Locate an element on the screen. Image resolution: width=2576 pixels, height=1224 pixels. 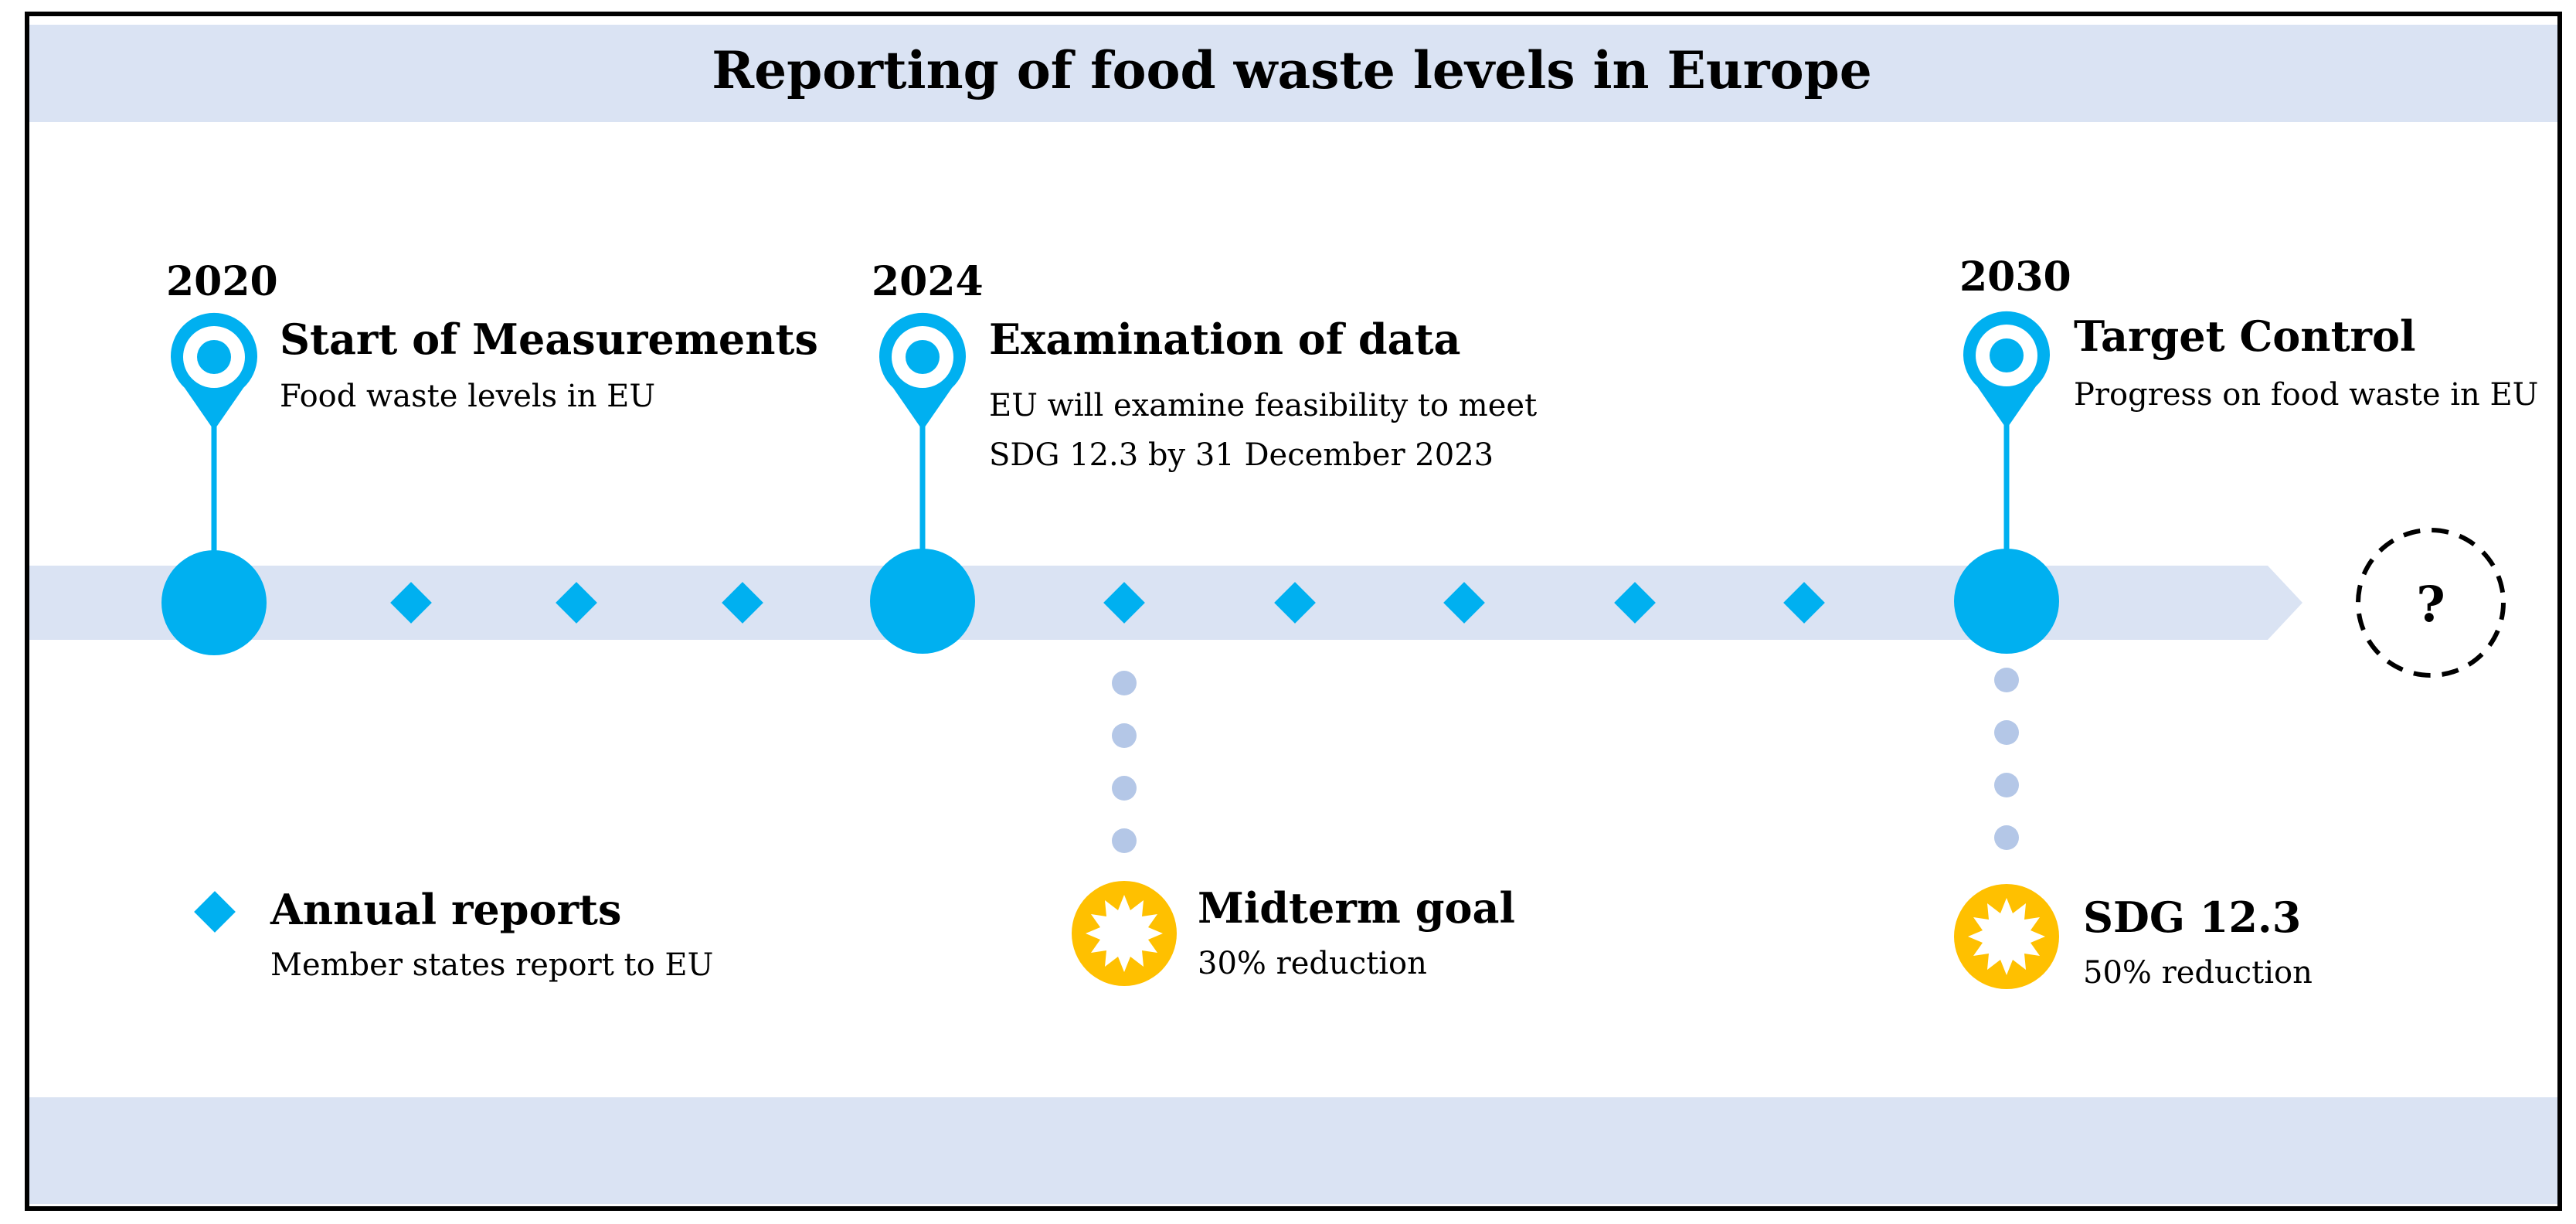
milestone-line: EU will examine feasibility to meet is located at coordinates (1263, 405).